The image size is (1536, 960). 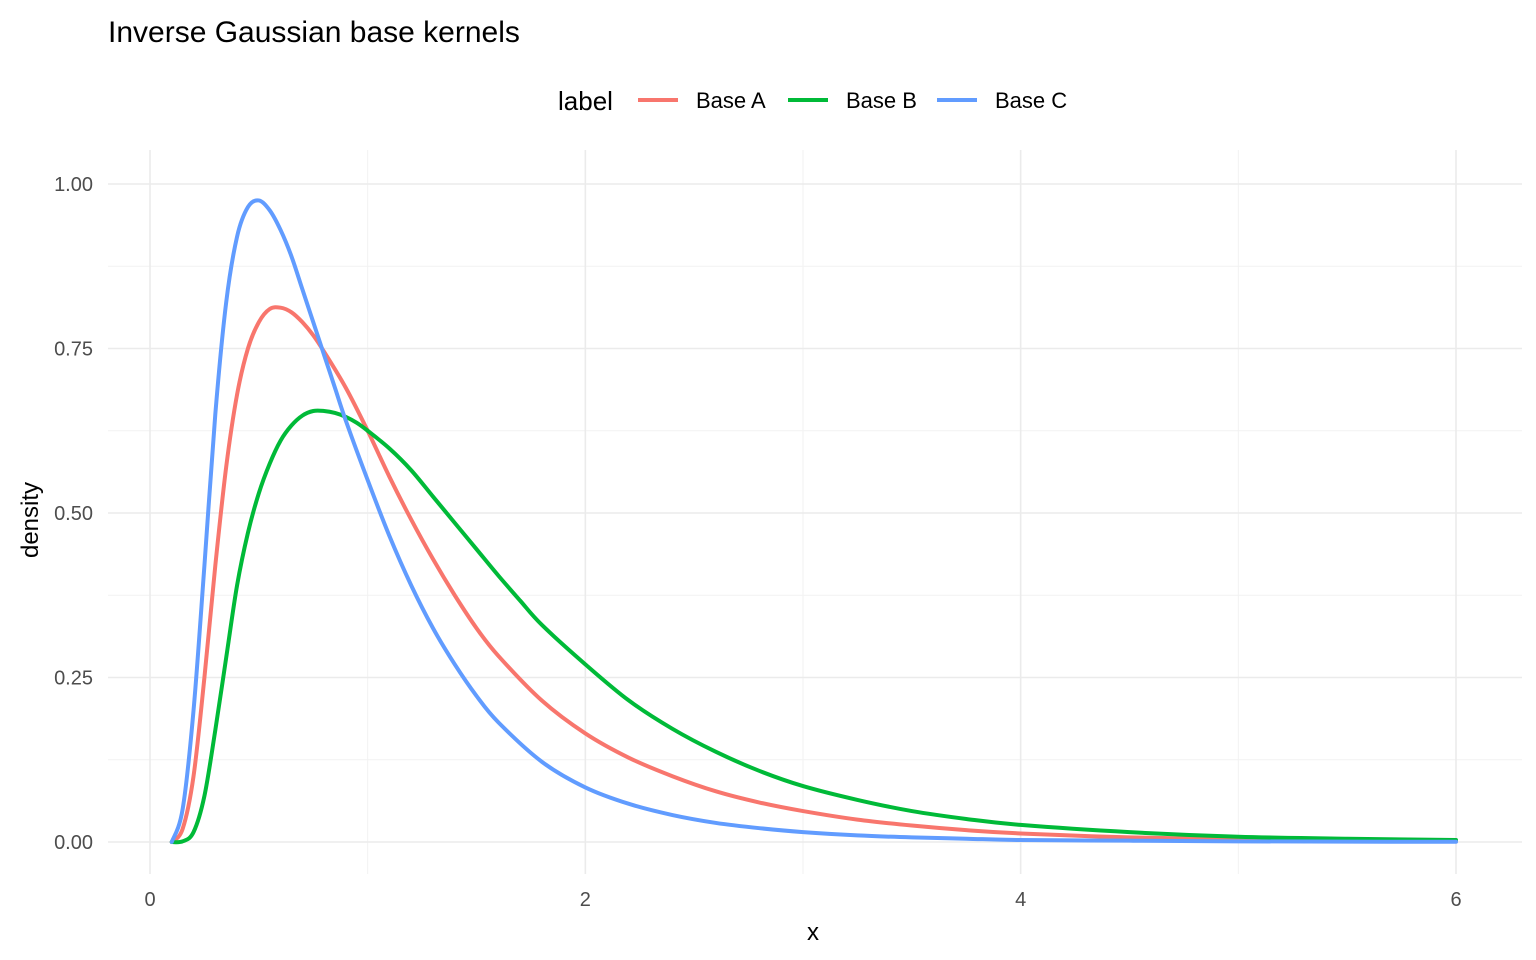 I want to click on y-tick-label: 0.00, so click(x=73, y=843).